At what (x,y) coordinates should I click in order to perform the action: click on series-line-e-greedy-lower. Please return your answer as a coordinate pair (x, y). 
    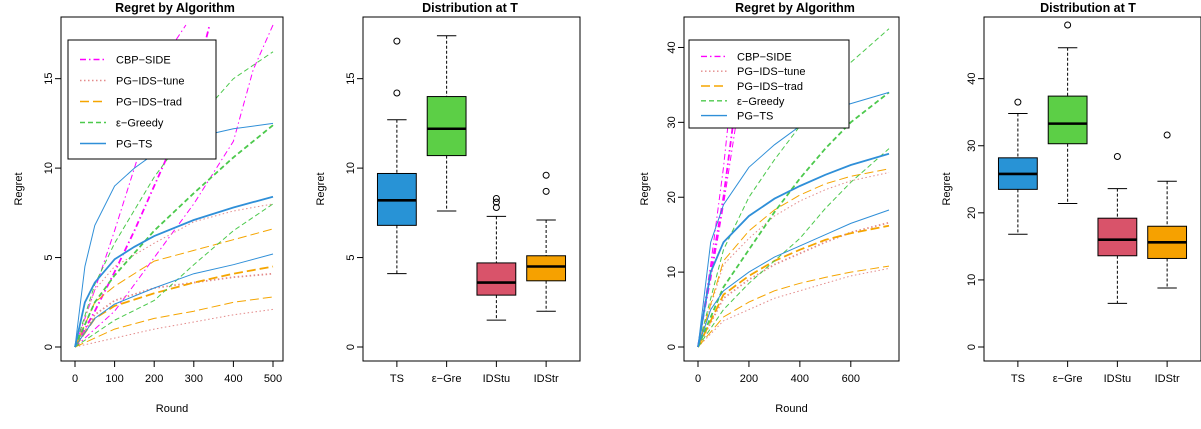
    Looking at the image, I should click on (793, 248).